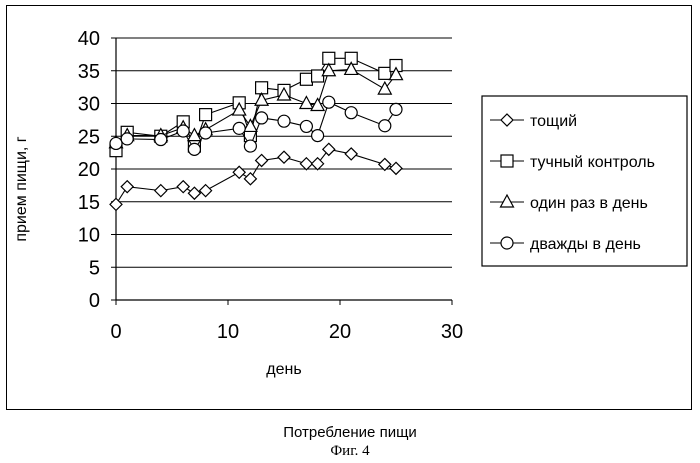 The image size is (700, 463). Describe the element at coordinates (585, 244) in the screenshot. I see `legend-label: дважды в день` at that location.